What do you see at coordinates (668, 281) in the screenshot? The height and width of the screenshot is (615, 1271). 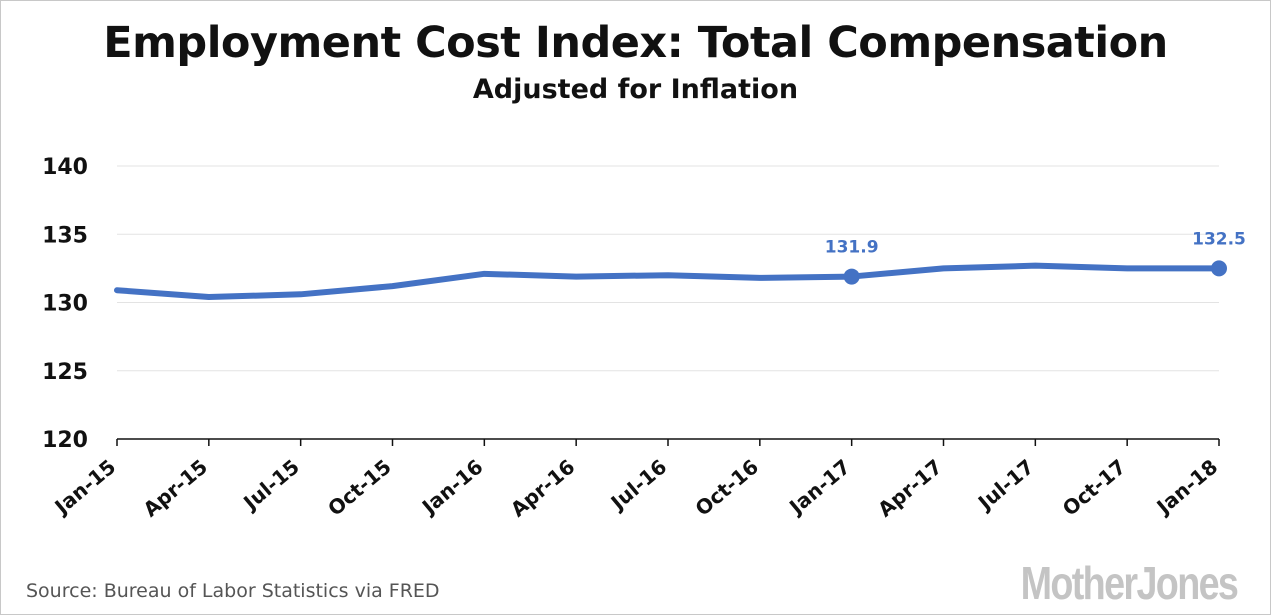 I see `series-line` at bounding box center [668, 281].